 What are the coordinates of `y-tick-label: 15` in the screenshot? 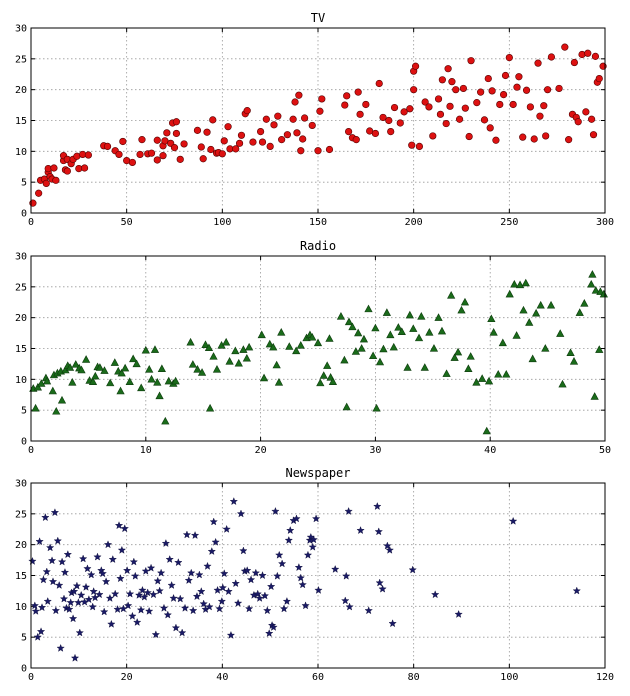 It's located at (21, 121).